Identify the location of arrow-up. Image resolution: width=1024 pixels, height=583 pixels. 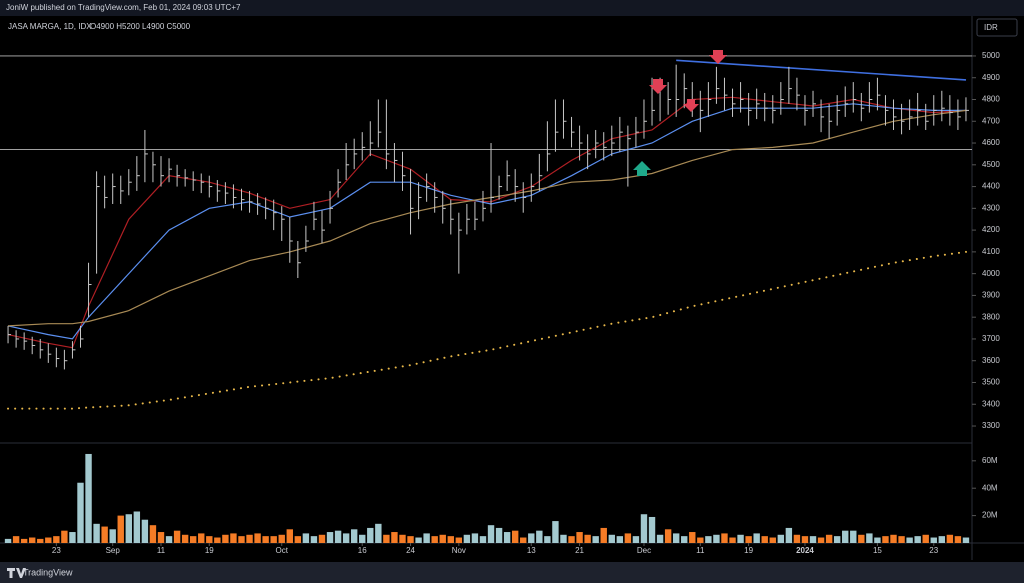
(642, 168).